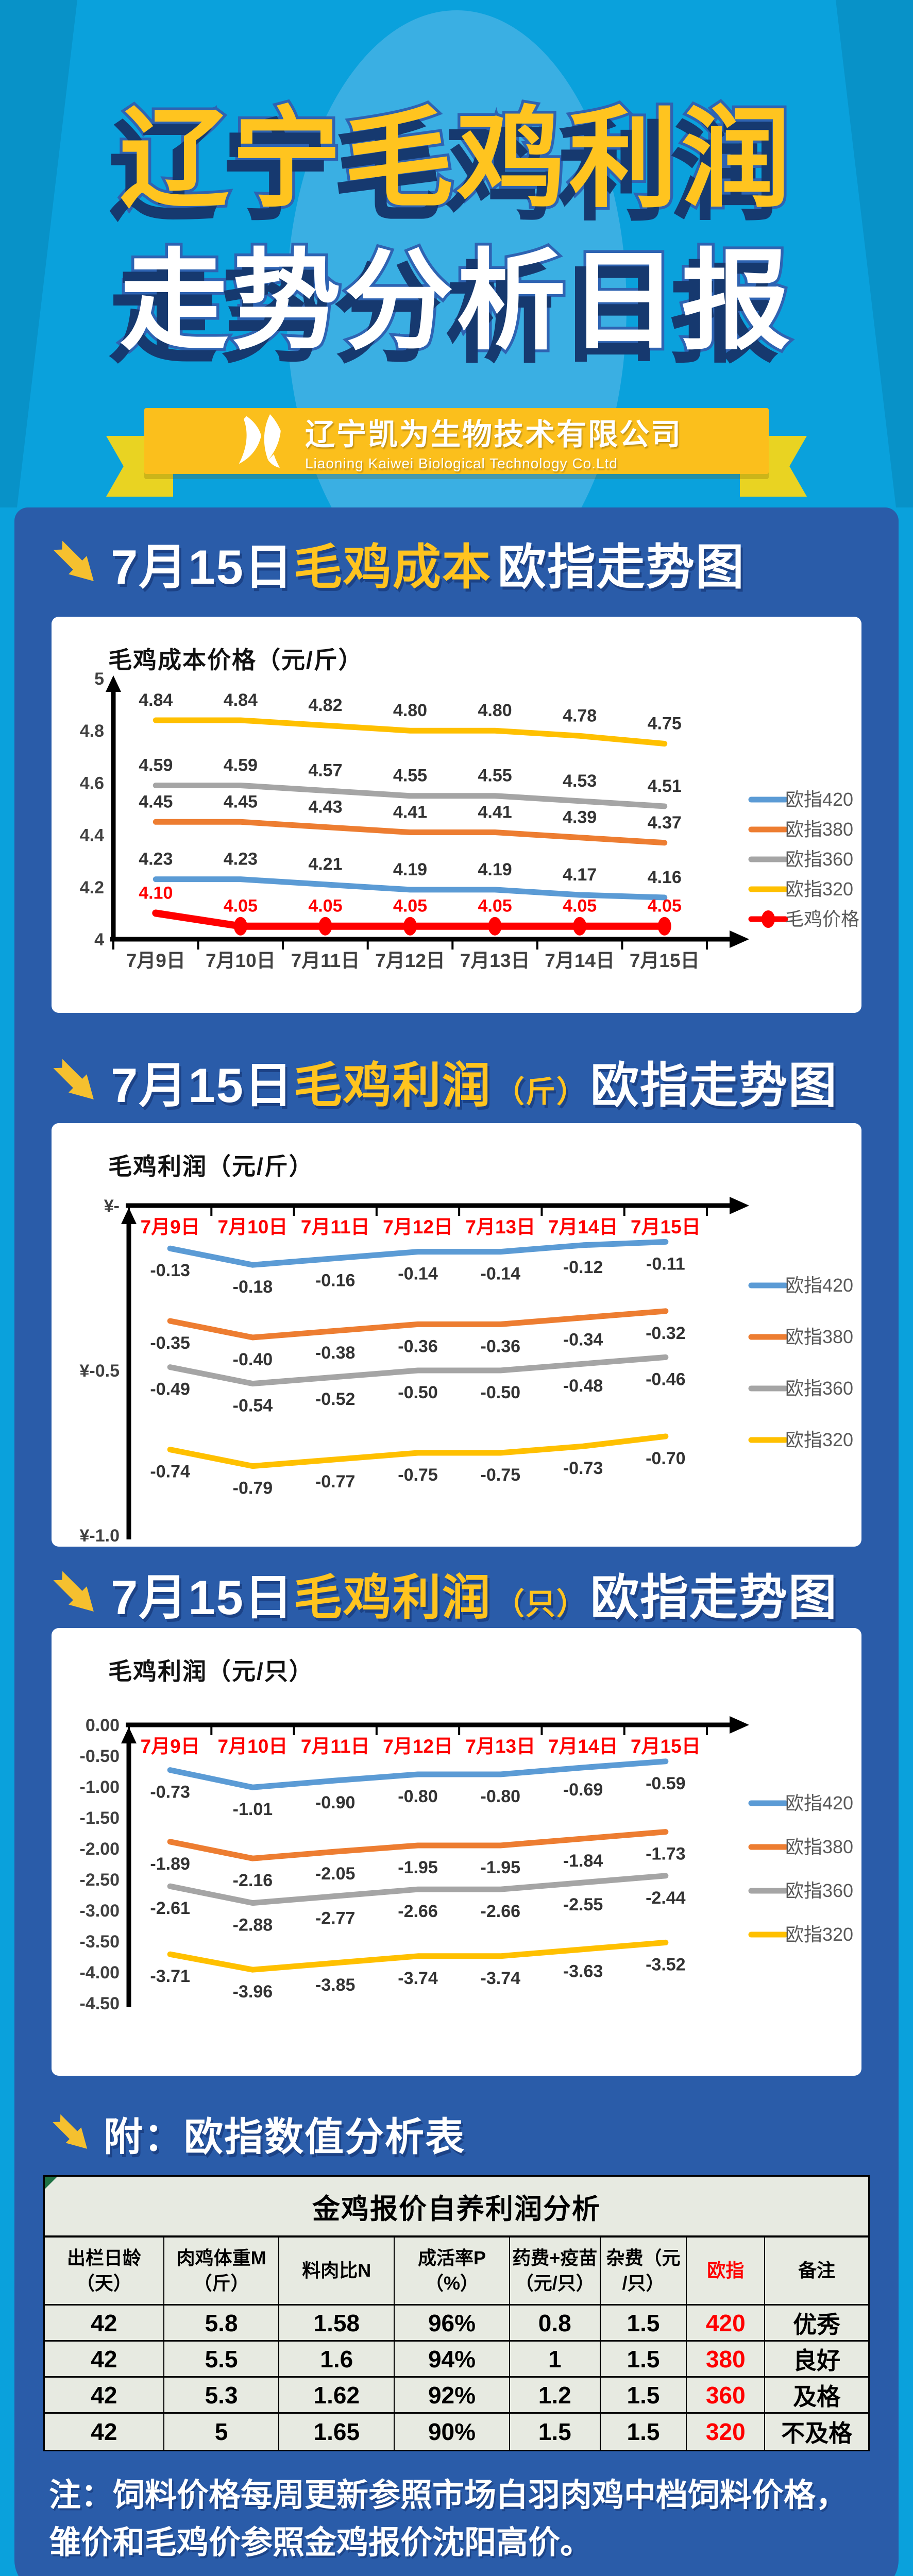  I want to click on svg-text: 4.6, so click(92, 783).